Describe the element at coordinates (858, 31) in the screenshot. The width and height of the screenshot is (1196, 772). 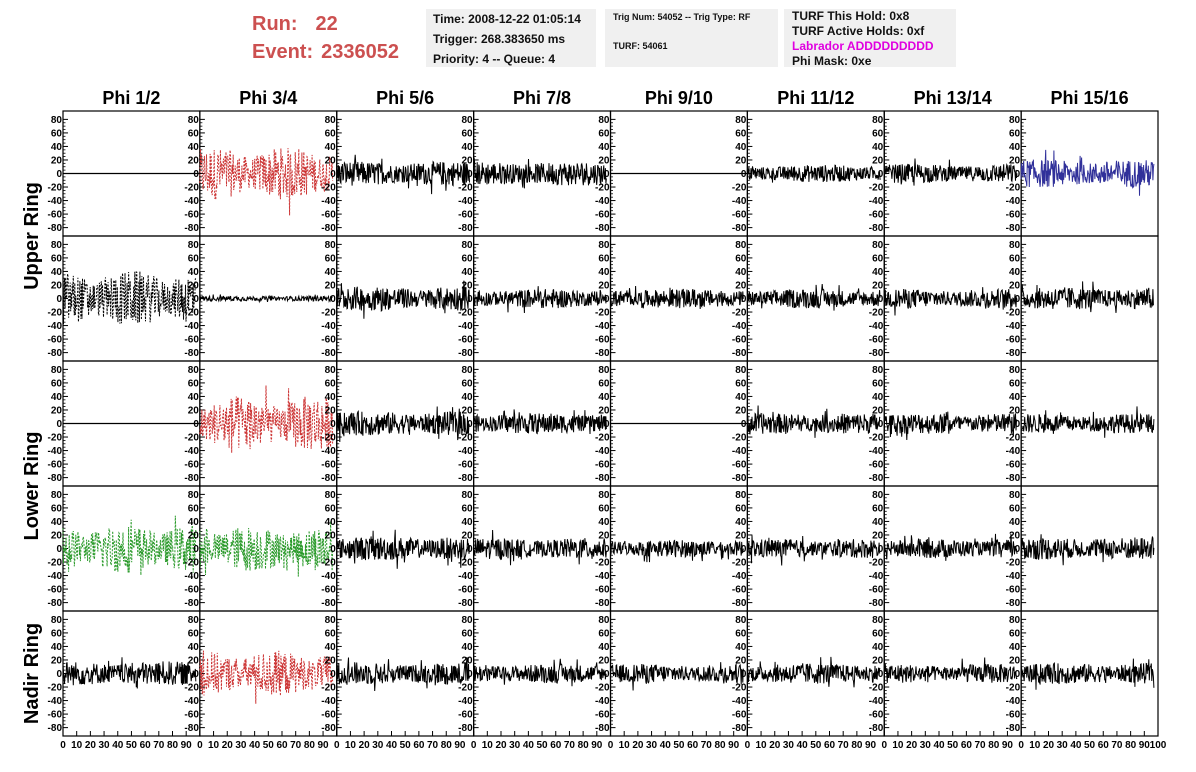
I see `turf-active-text: TURF Active Holds: 0xf` at that location.